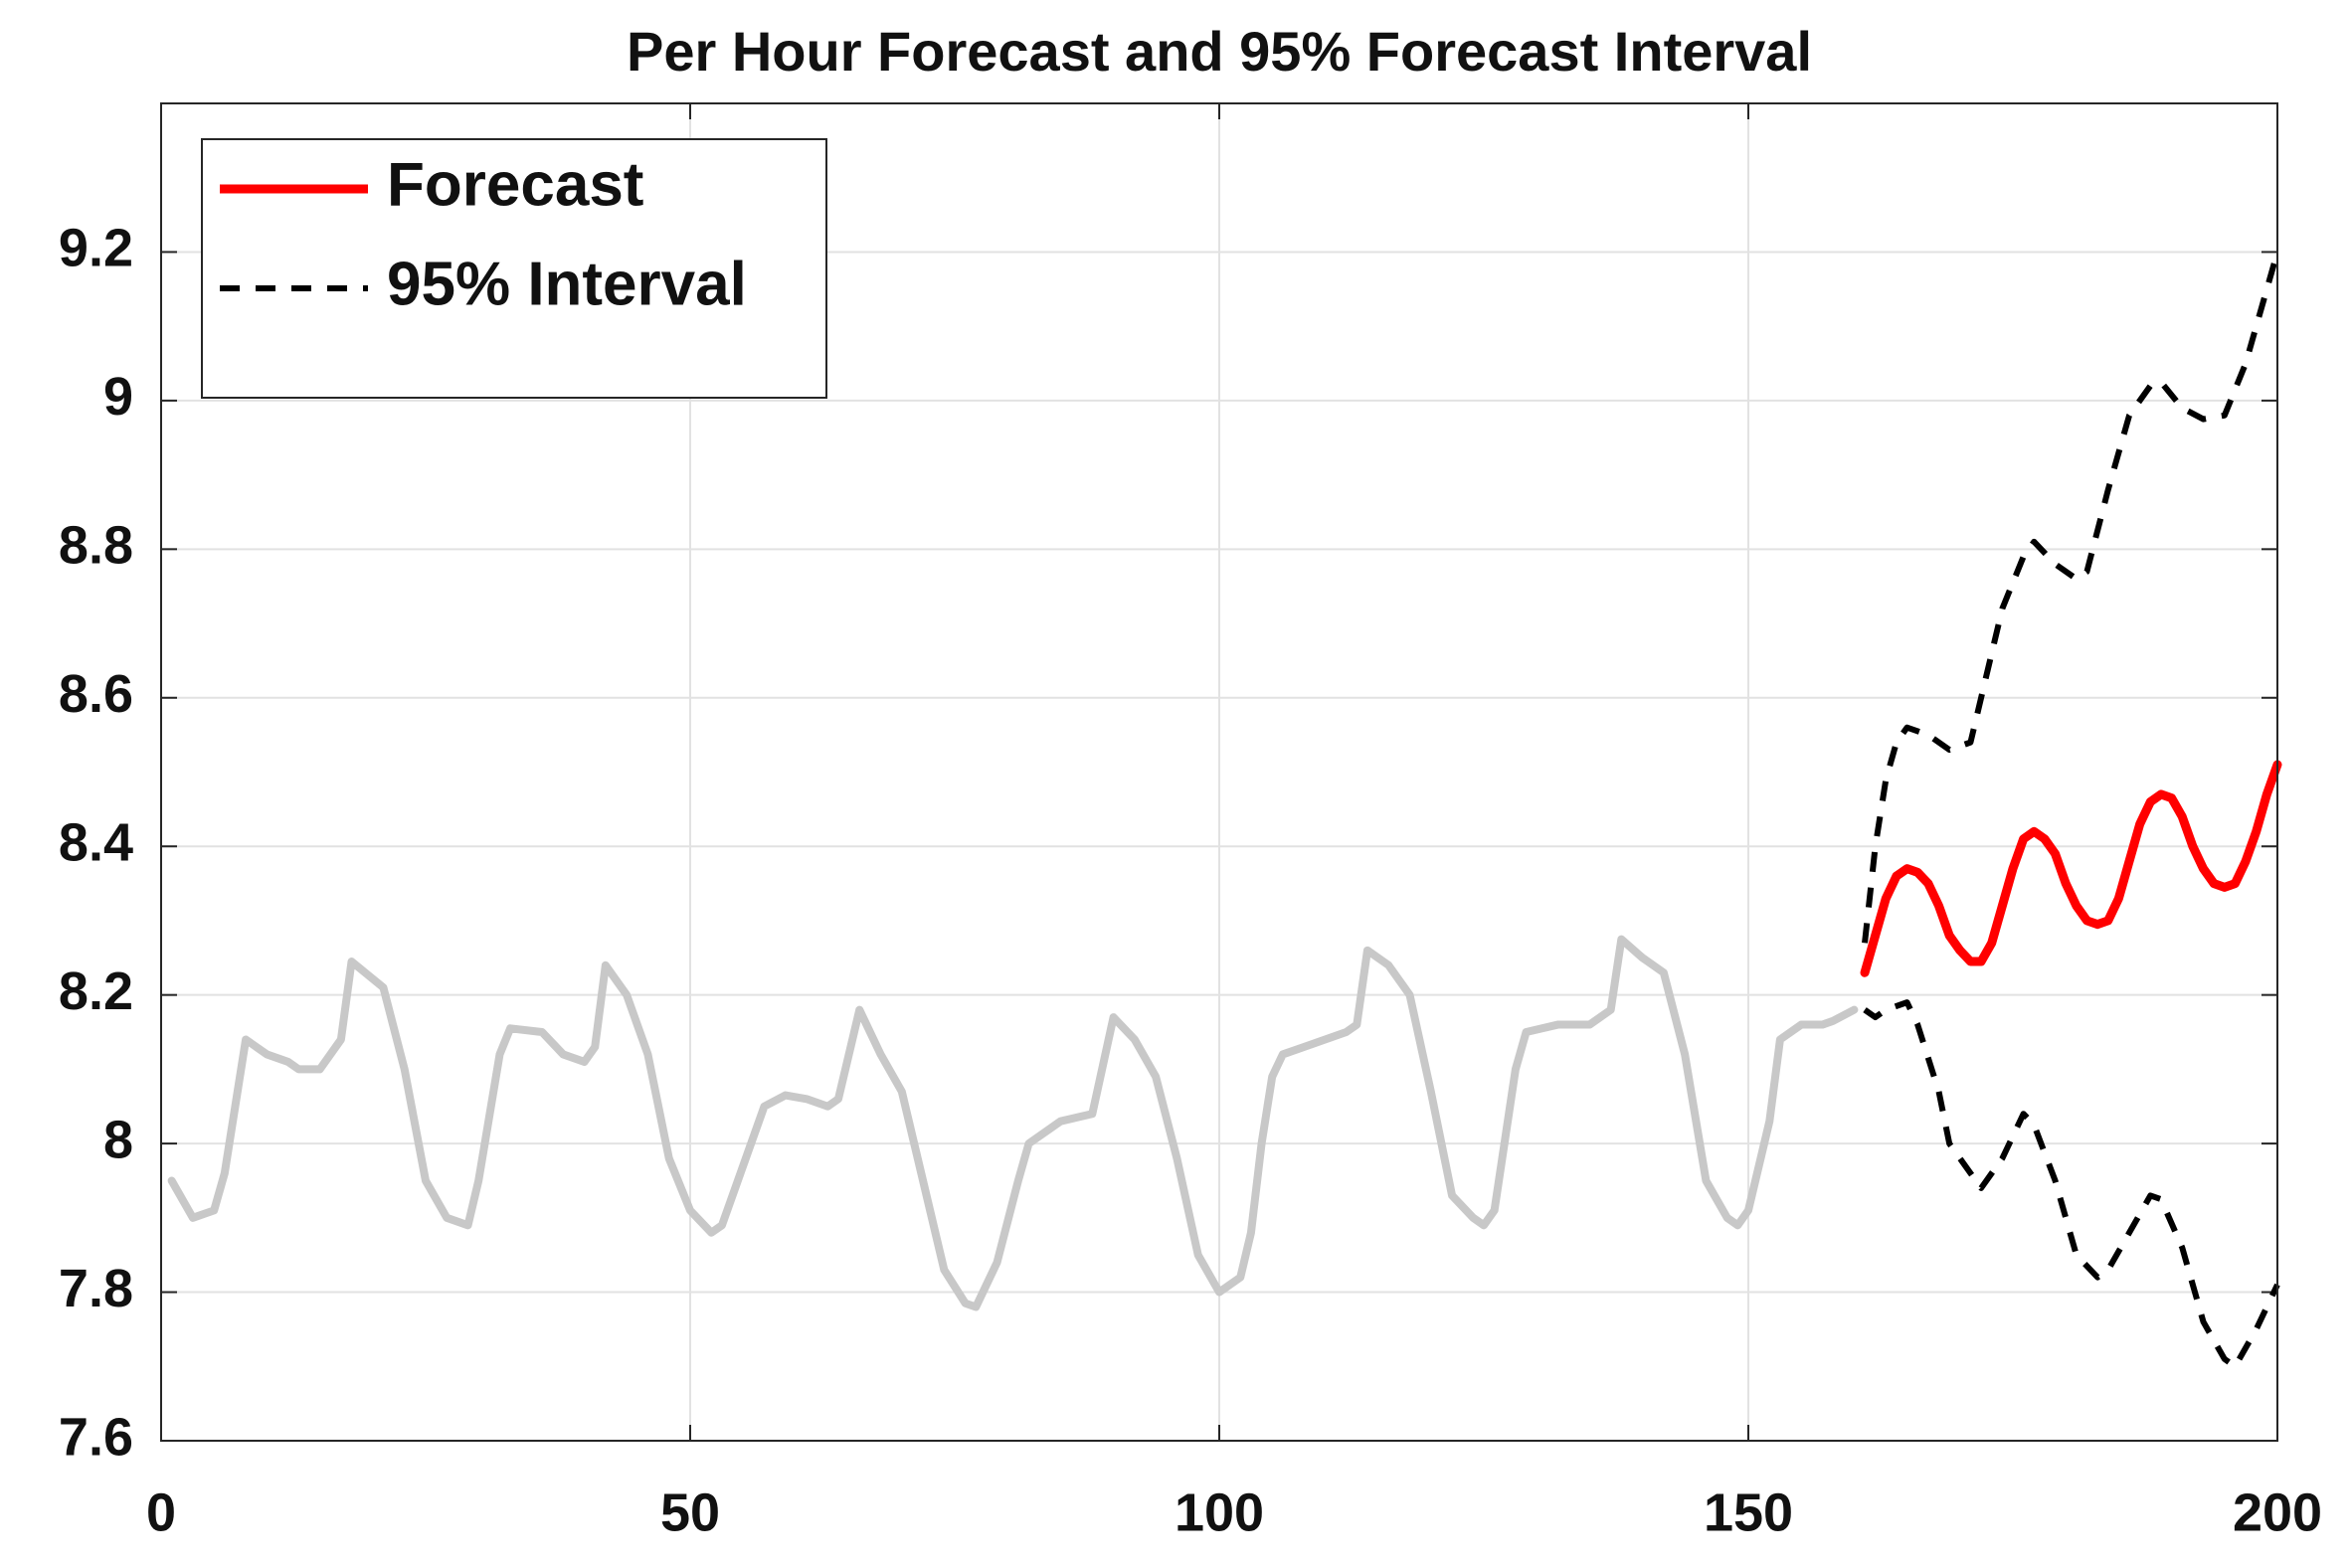 The width and height of the screenshot is (2352, 1568). What do you see at coordinates (96, 546) in the screenshot?
I see `y-tick-label: 8.8` at bounding box center [96, 546].